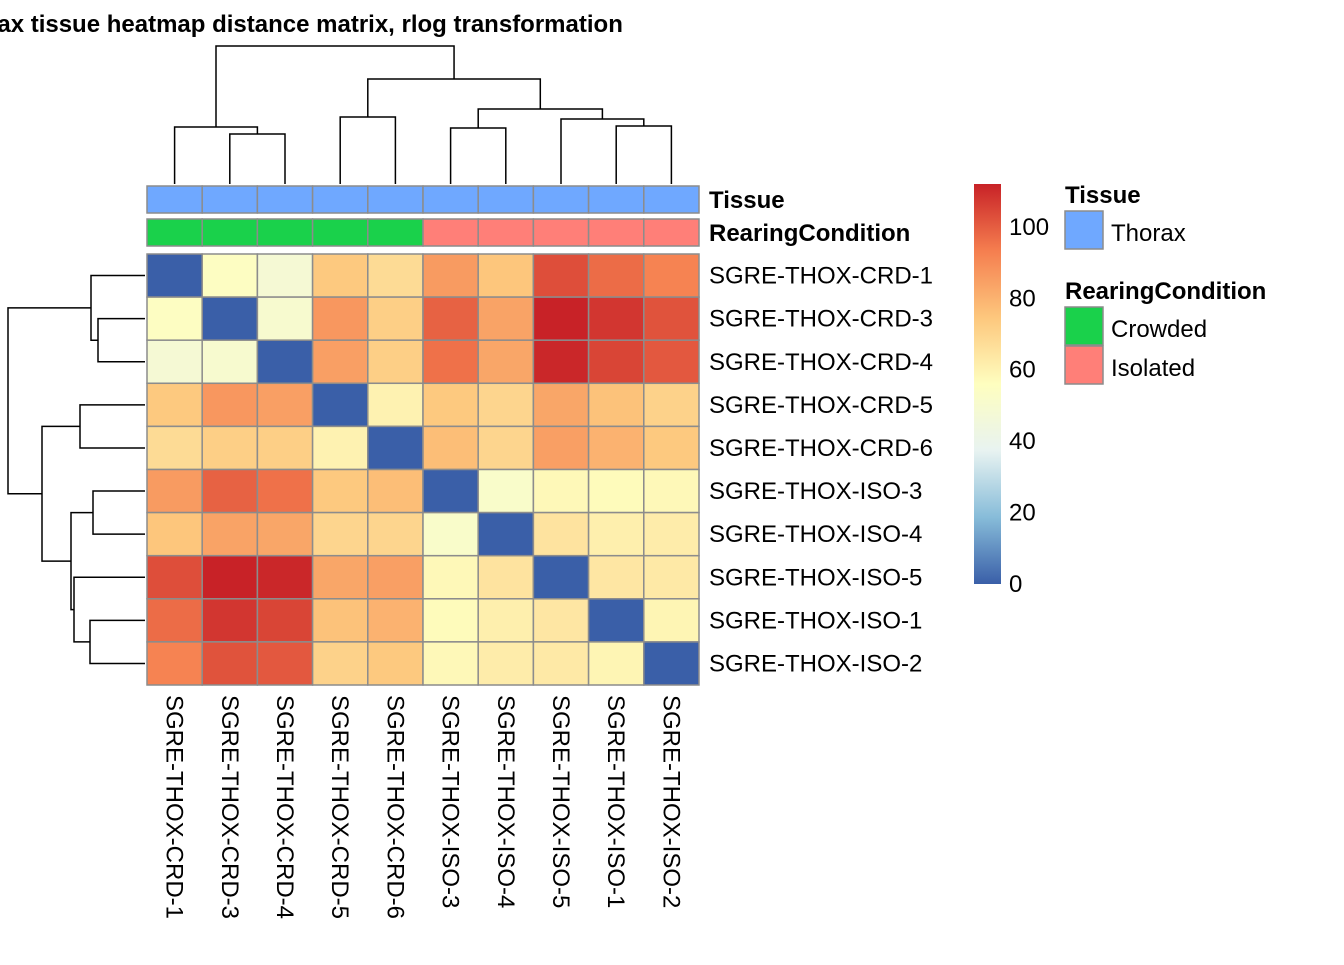 This screenshot has height=965, width=1344. What do you see at coordinates (987, 384) in the screenshot?
I see `colorbar-scale` at bounding box center [987, 384].